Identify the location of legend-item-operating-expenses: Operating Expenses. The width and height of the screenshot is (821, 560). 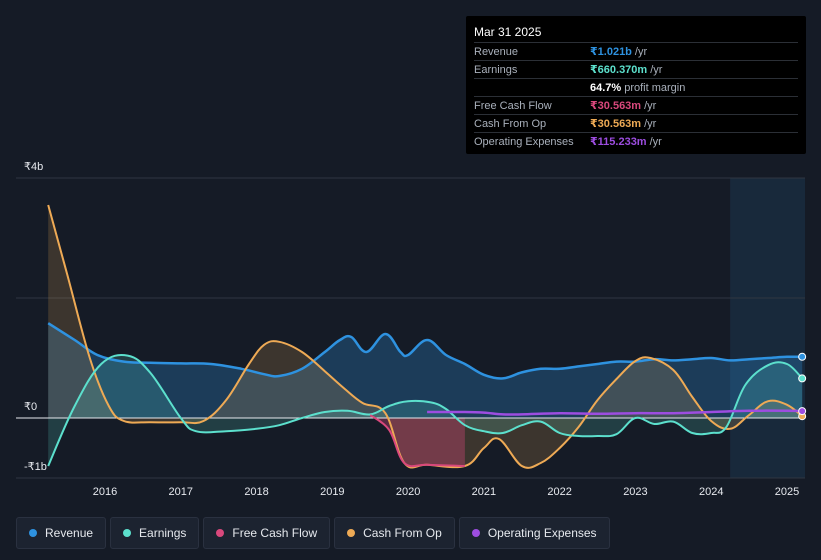
(534, 533).